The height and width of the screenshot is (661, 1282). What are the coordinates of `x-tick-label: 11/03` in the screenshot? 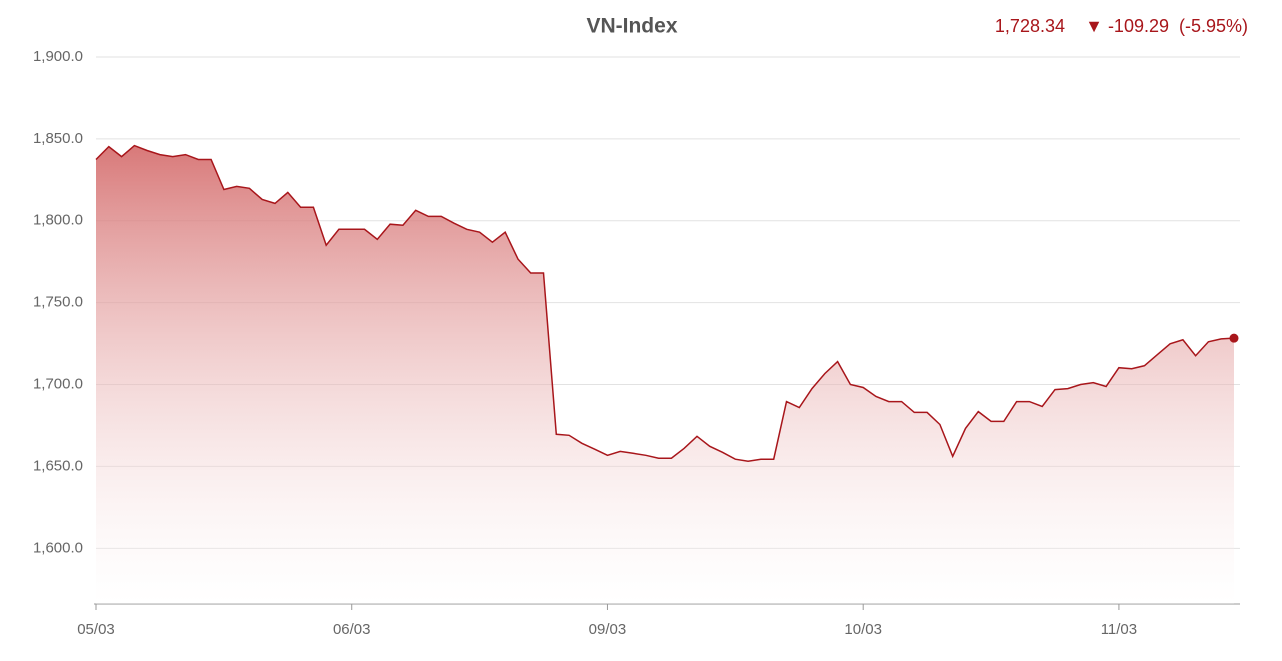 It's located at (1119, 629).